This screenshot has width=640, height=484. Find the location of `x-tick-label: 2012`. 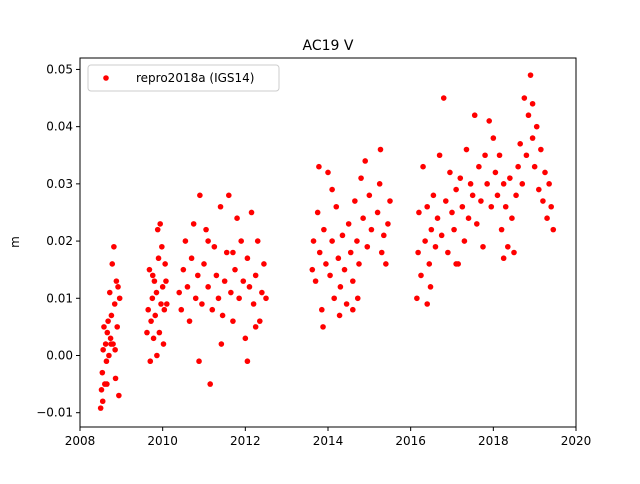

x-tick-label: 2012 is located at coordinates (245, 441).